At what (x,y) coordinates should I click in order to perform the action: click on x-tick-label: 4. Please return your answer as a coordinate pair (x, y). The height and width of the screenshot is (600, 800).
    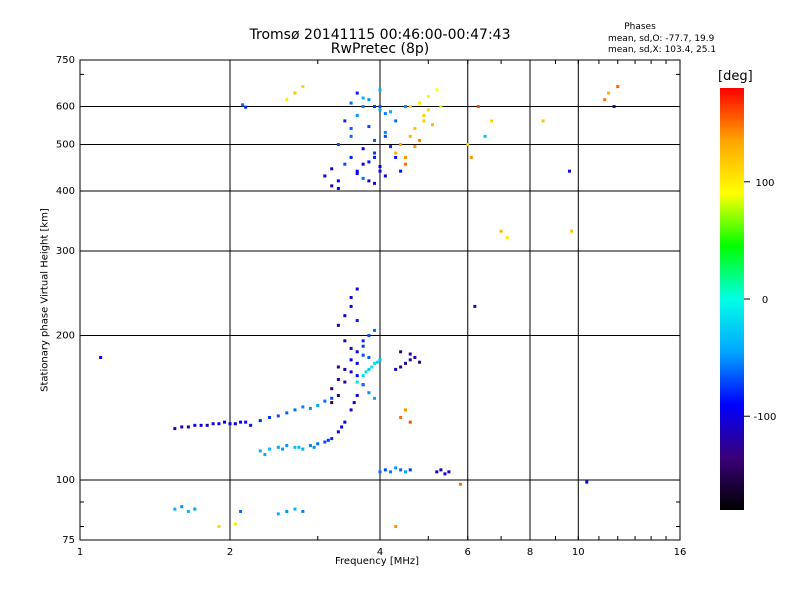
    Looking at the image, I should click on (380, 552).